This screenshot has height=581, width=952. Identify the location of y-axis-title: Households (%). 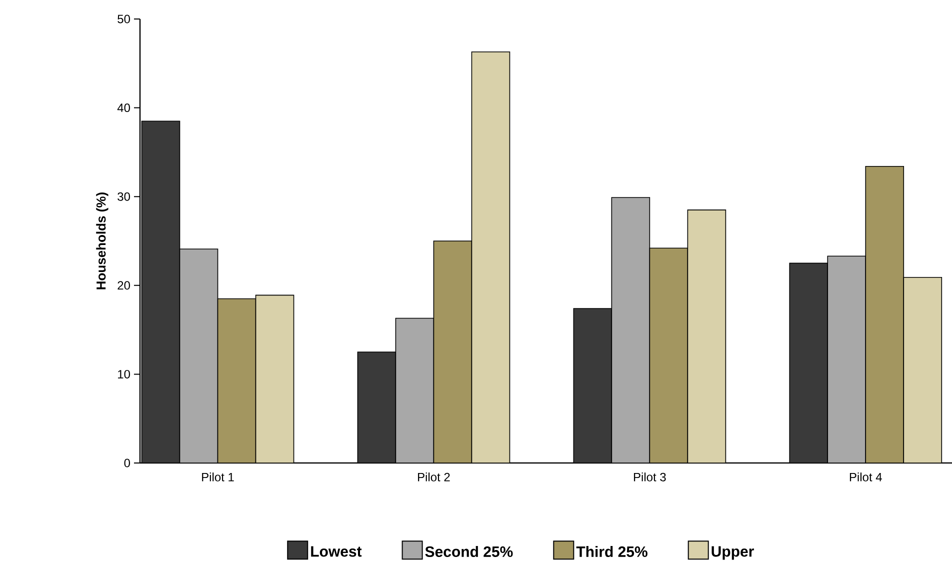
(102, 241).